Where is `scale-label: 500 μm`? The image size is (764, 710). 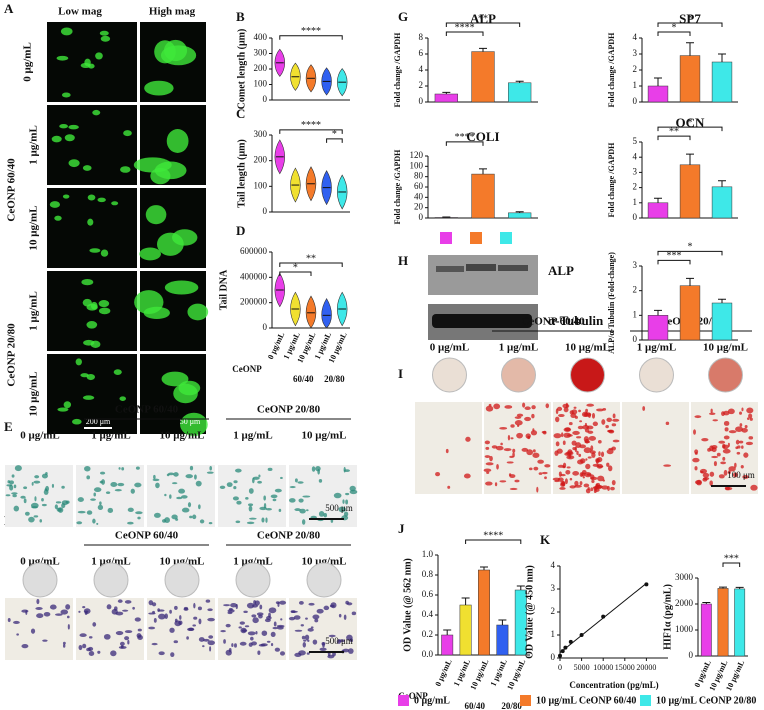 scale-label: 500 μm is located at coordinates (339, 641).